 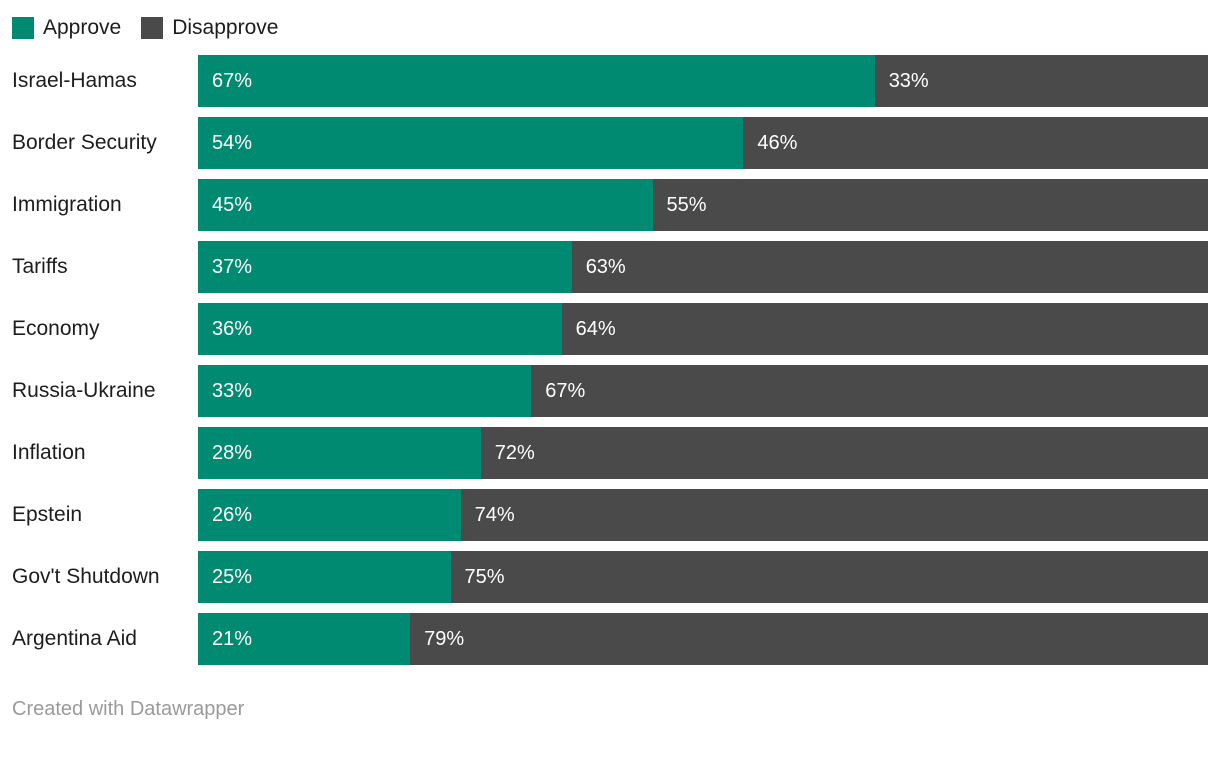 I want to click on disapprove-value-label: 74%, so click(x=494, y=514).